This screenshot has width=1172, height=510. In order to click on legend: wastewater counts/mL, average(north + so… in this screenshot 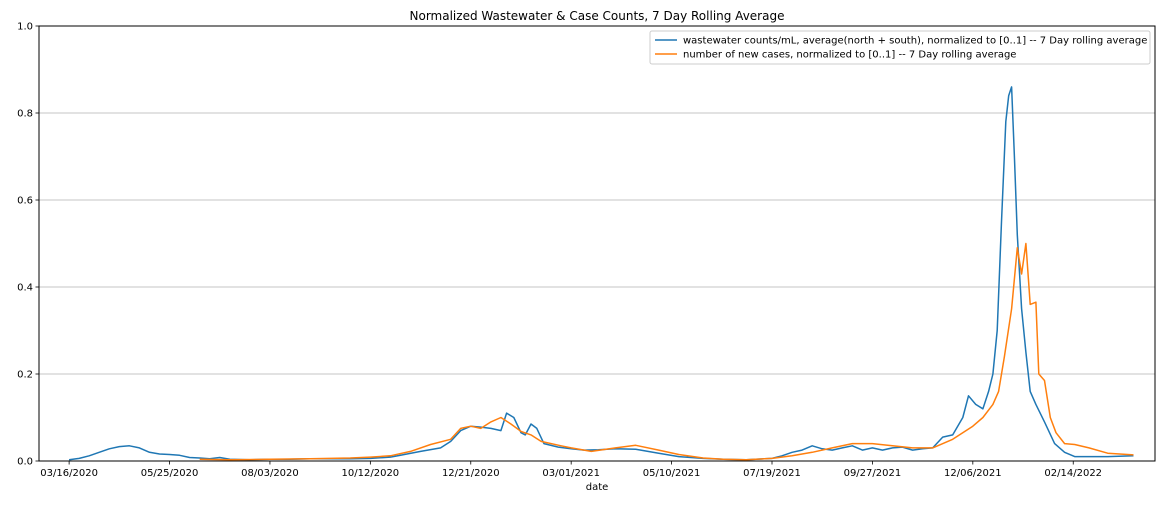, I will do `click(900, 47)`.